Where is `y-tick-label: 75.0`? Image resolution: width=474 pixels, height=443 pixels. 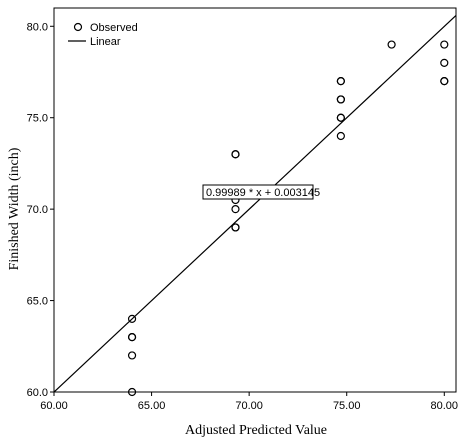
y-tick-label: 75.0 is located at coordinates (37, 119).